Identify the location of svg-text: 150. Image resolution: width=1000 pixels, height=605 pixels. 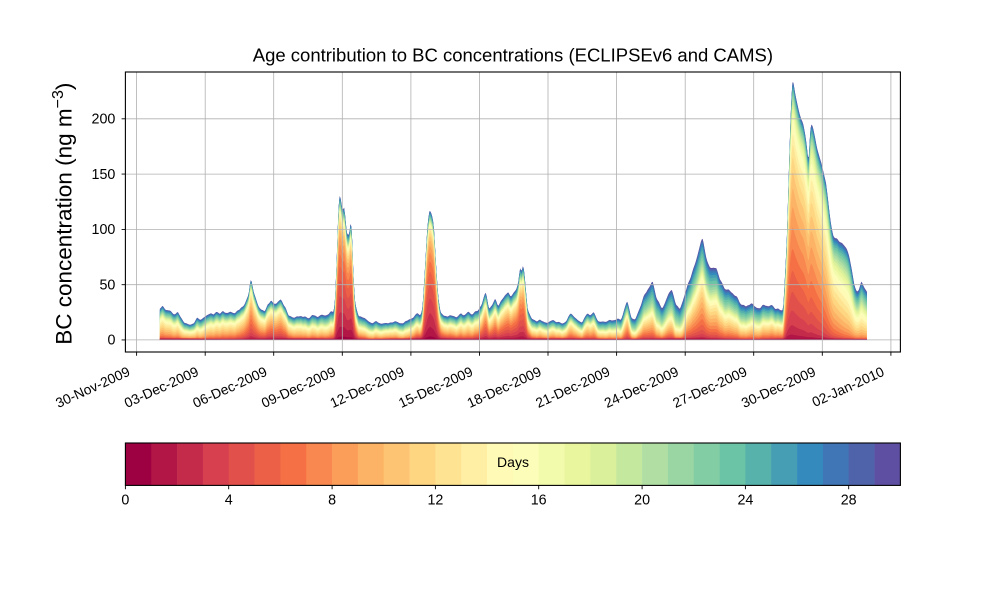
(104, 175).